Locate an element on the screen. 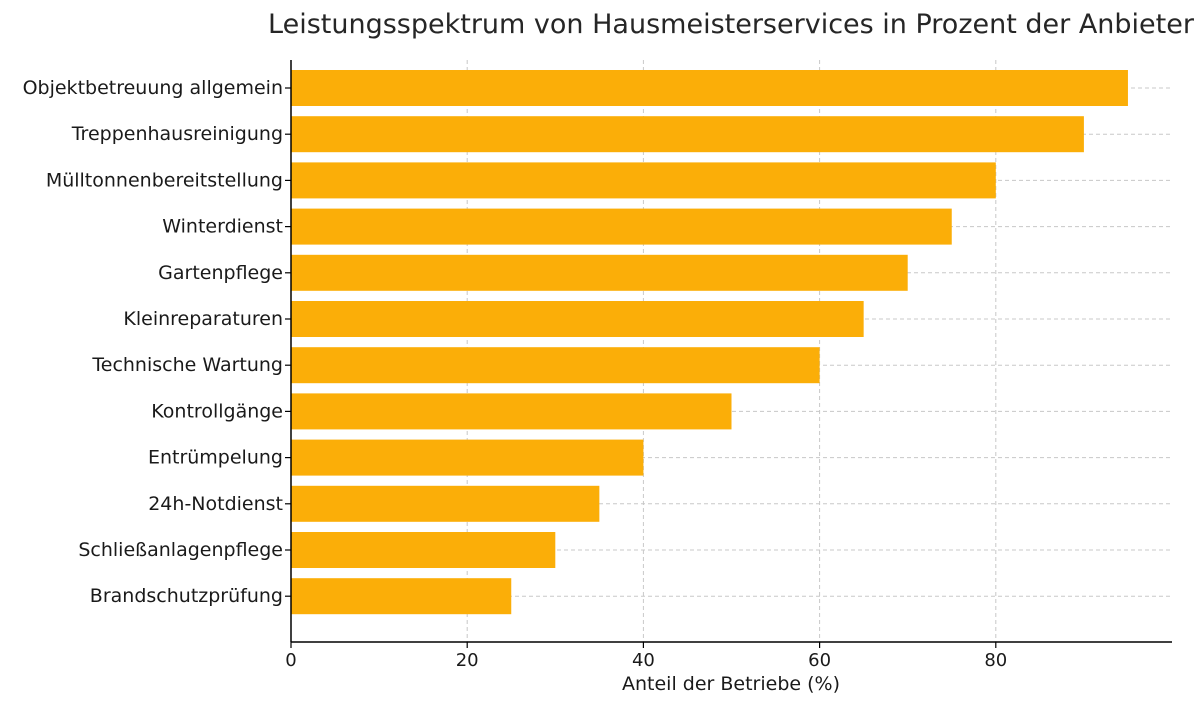 The image size is (1200, 706). x-axis-label: Anteil der Betriebe (%) is located at coordinates (731, 684).